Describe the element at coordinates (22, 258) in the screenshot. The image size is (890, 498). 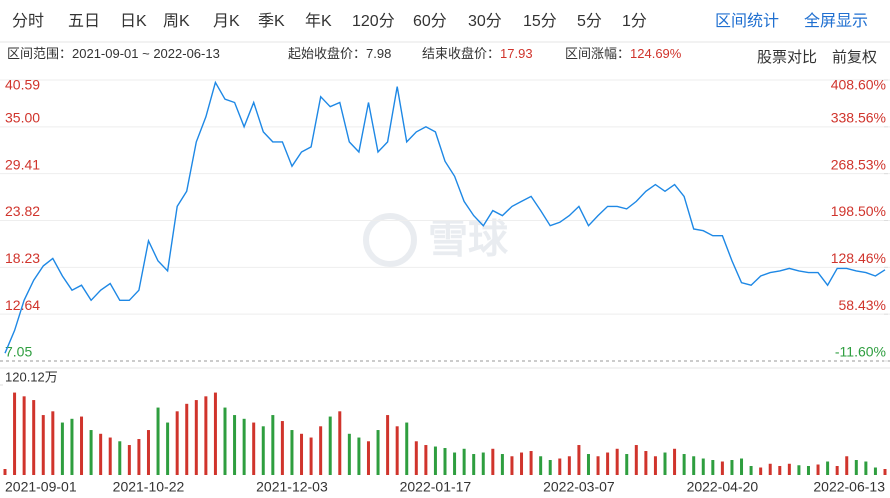
I see `y-tick-label: 18.23` at that location.